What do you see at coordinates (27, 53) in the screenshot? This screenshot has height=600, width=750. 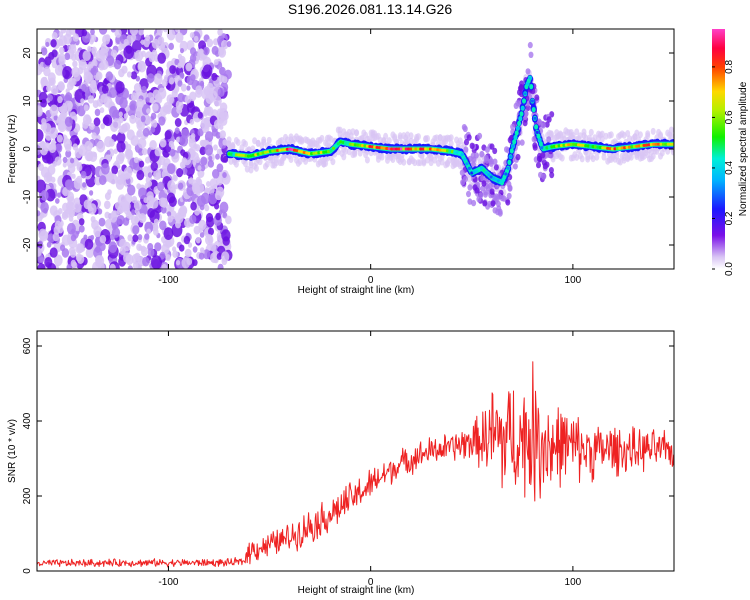 I see `spectrogram-ytick-label: 20` at bounding box center [27, 53].